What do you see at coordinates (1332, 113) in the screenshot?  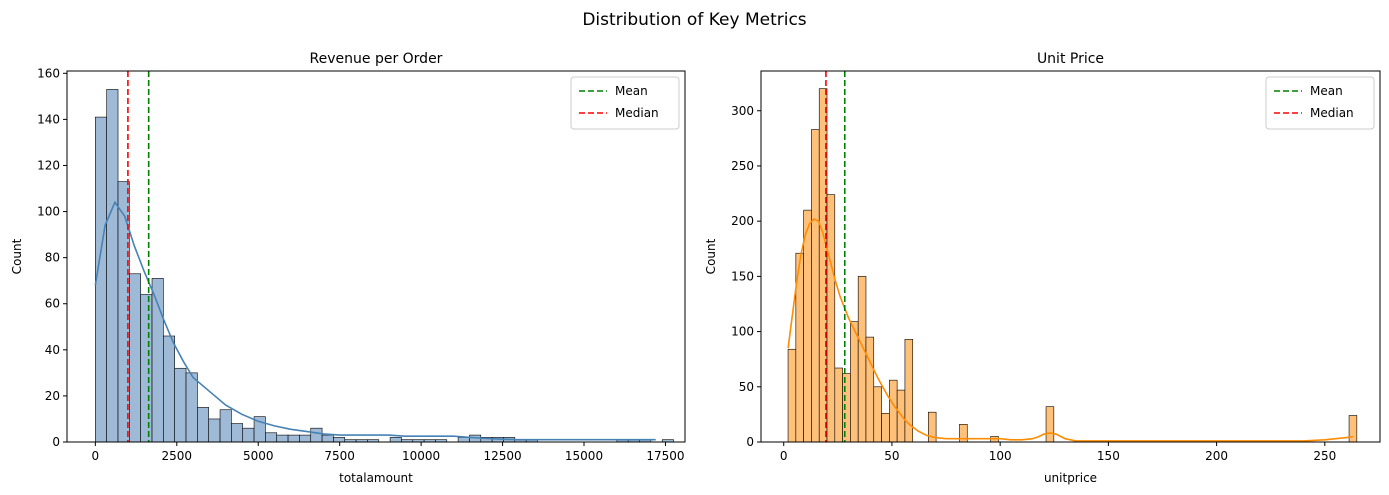 I see `right-legend-label: Median` at bounding box center [1332, 113].